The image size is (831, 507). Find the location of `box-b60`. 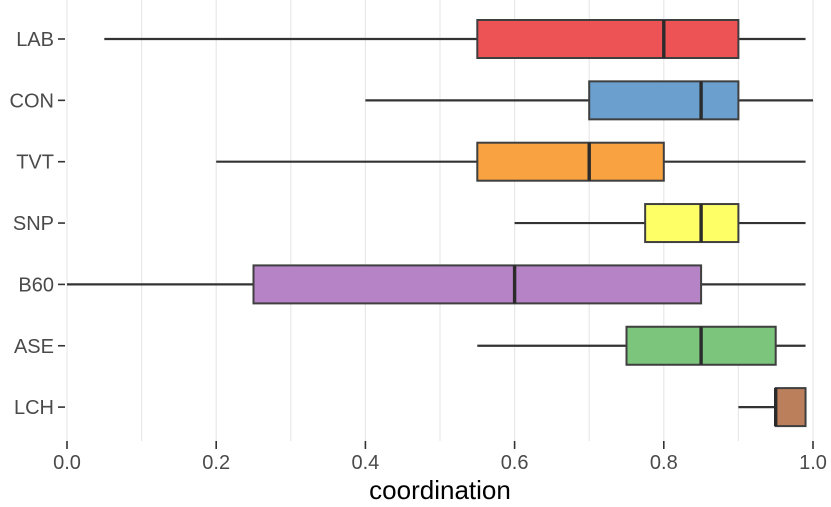

box-b60 is located at coordinates (477, 284).